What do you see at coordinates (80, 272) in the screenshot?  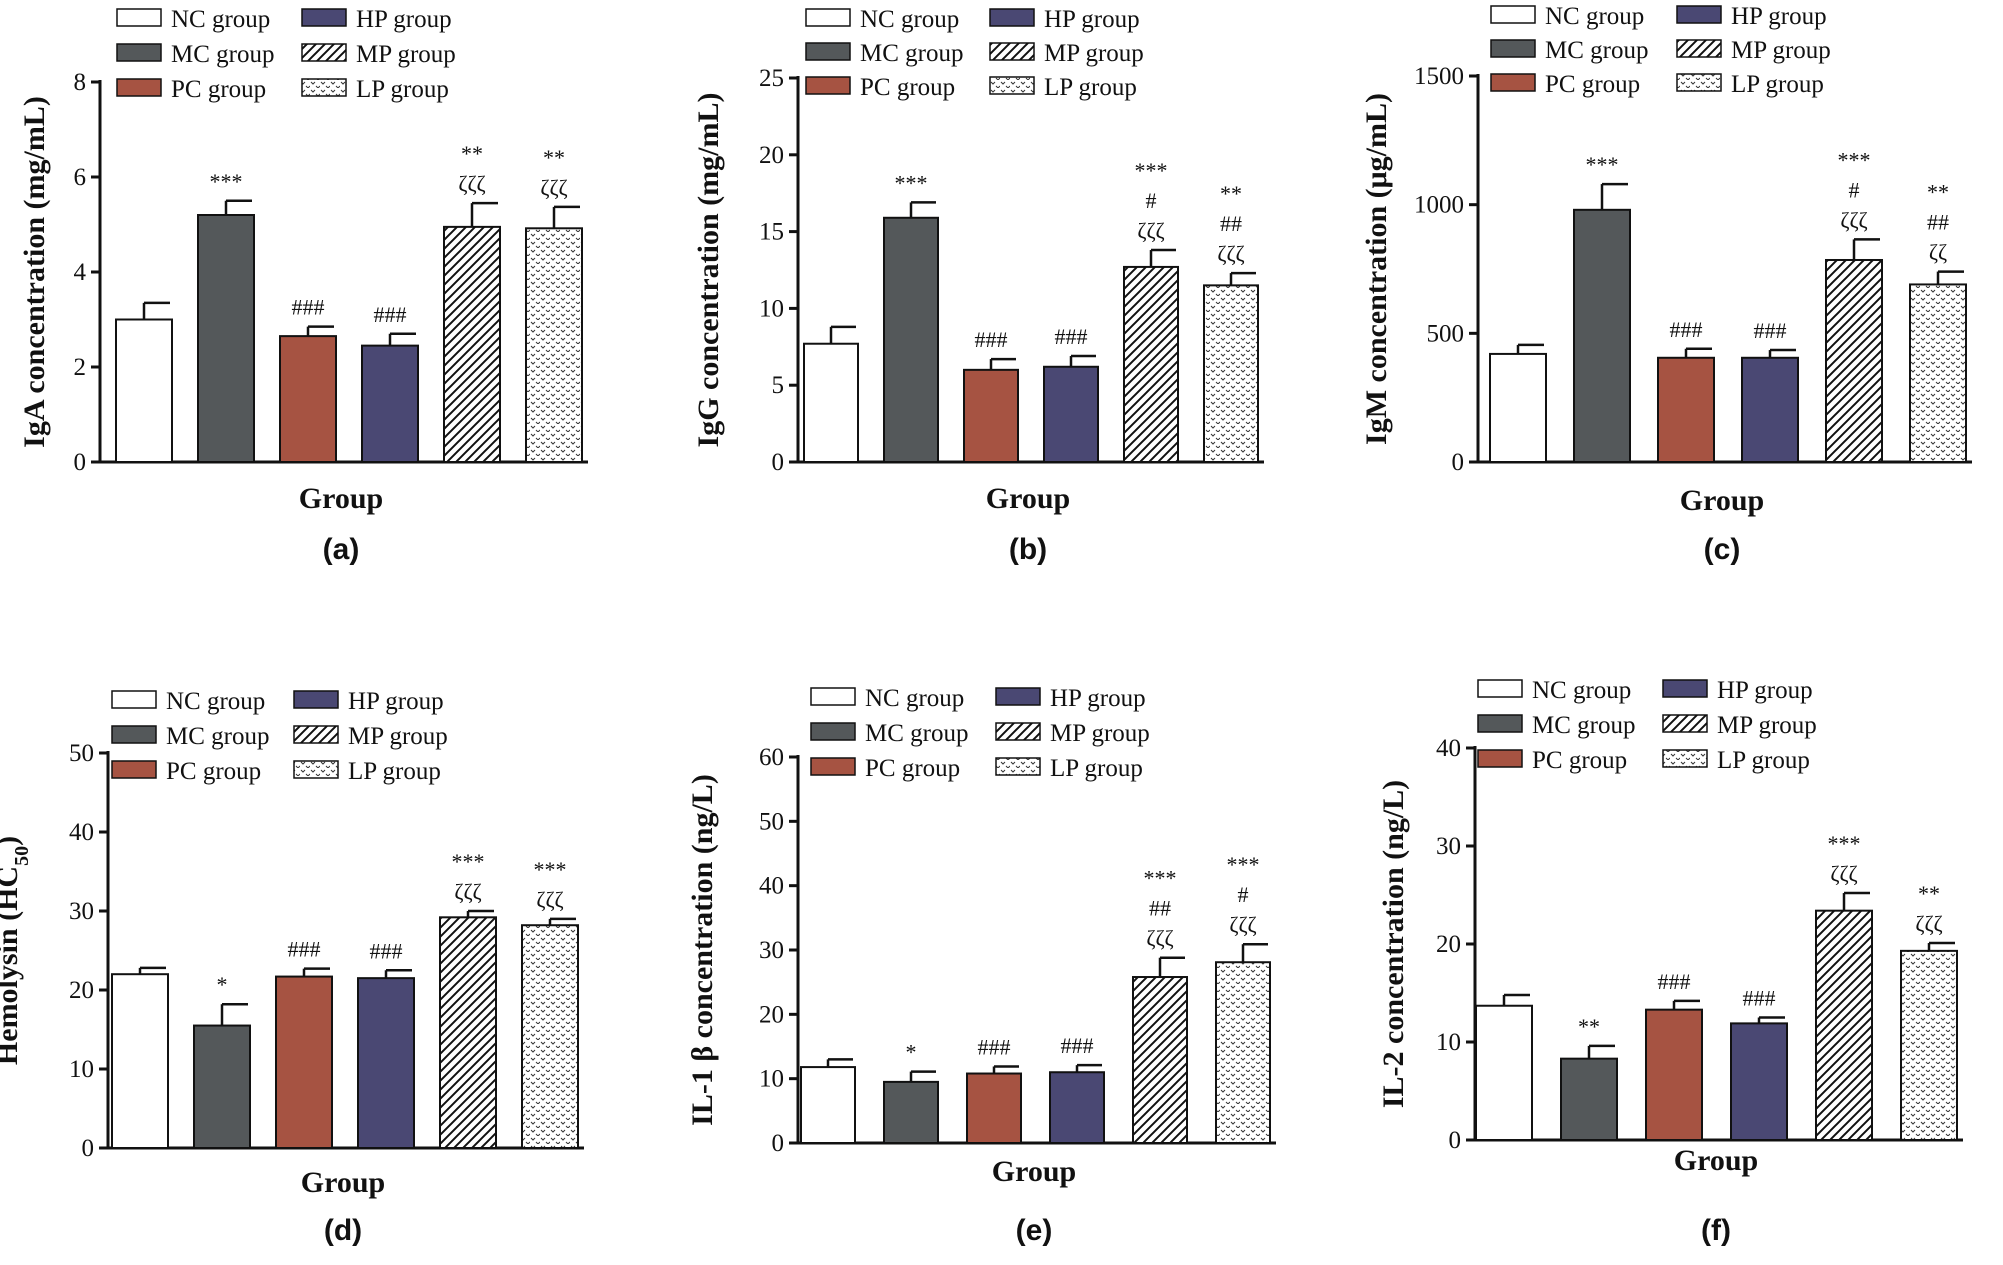 I see `y-tick-label: 4` at bounding box center [80, 272].